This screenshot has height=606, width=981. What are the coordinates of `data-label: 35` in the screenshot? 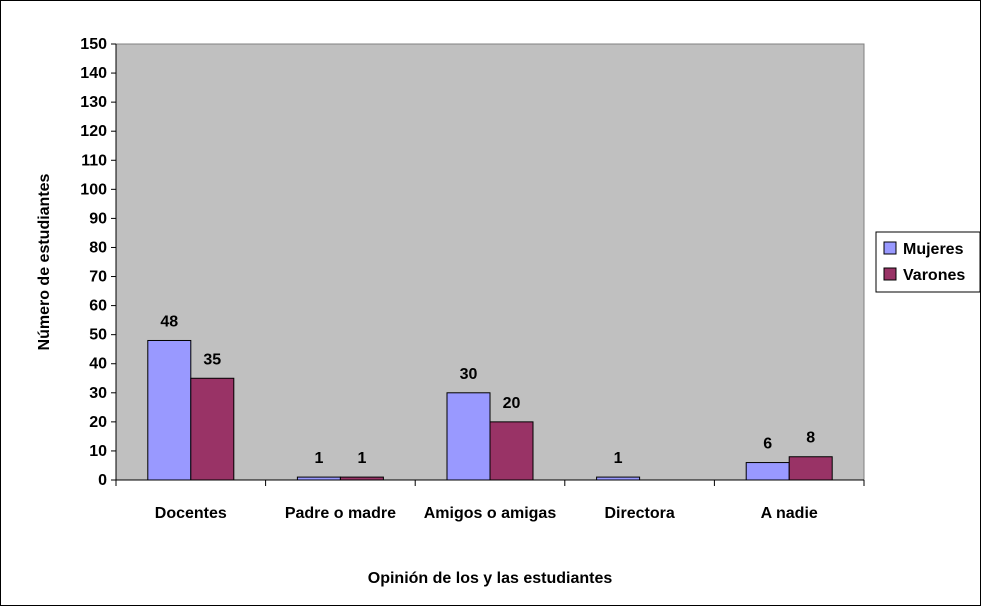 It's located at (212, 359).